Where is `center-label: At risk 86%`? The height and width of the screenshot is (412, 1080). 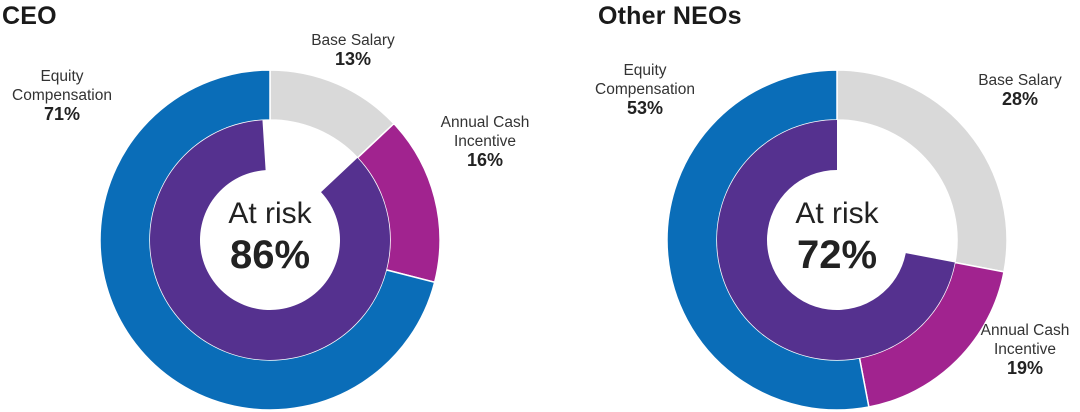
center-label: At risk 86% is located at coordinates (270, 237).